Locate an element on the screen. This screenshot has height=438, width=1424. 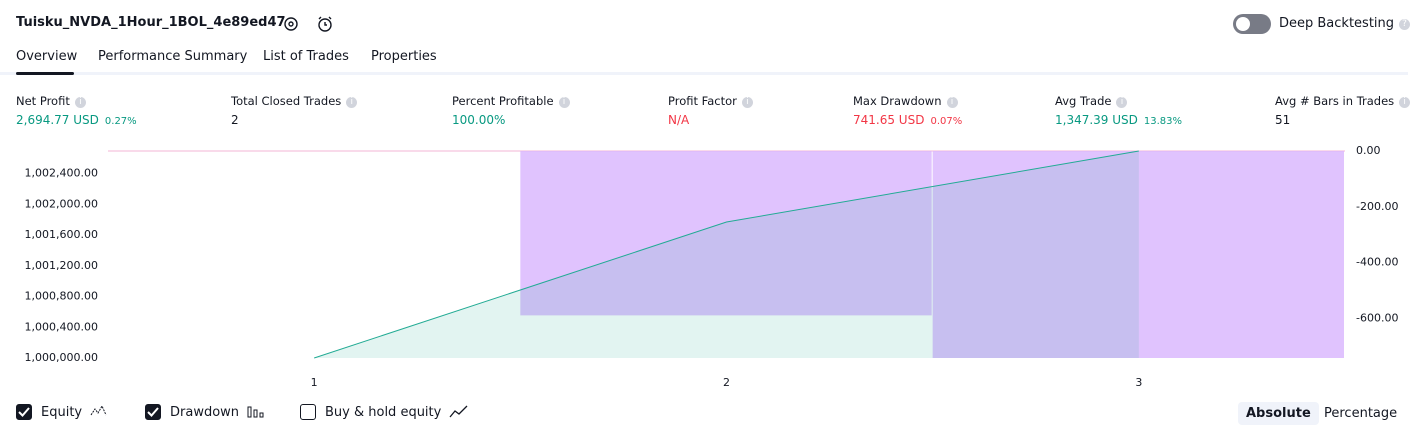
y-tick-label: 1,000,800.00 is located at coordinates (61, 296).